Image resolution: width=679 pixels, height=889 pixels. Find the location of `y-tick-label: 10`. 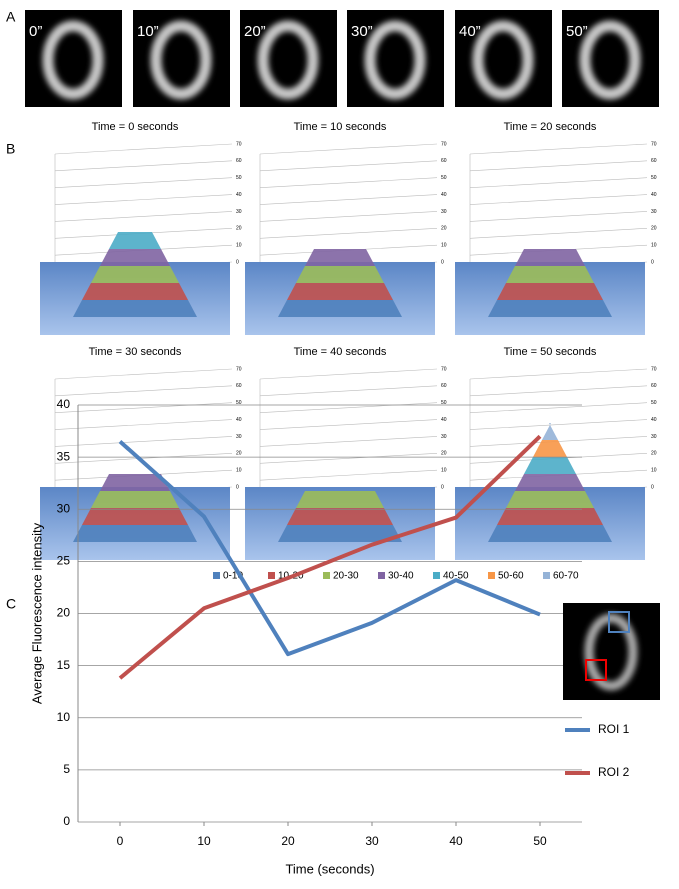

y-tick-label: 10 is located at coordinates (64, 717).